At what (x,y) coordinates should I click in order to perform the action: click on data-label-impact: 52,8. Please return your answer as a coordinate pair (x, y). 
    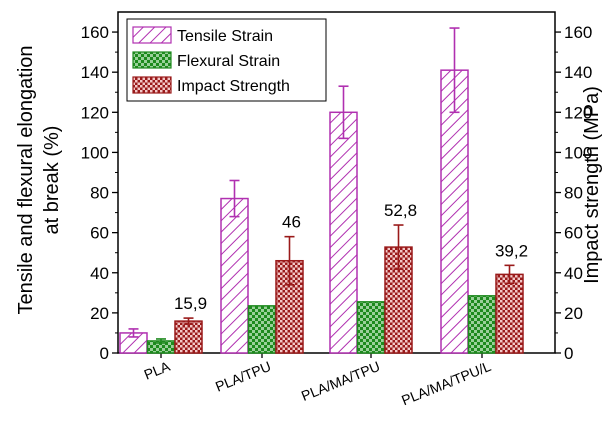
    Looking at the image, I should click on (400, 210).